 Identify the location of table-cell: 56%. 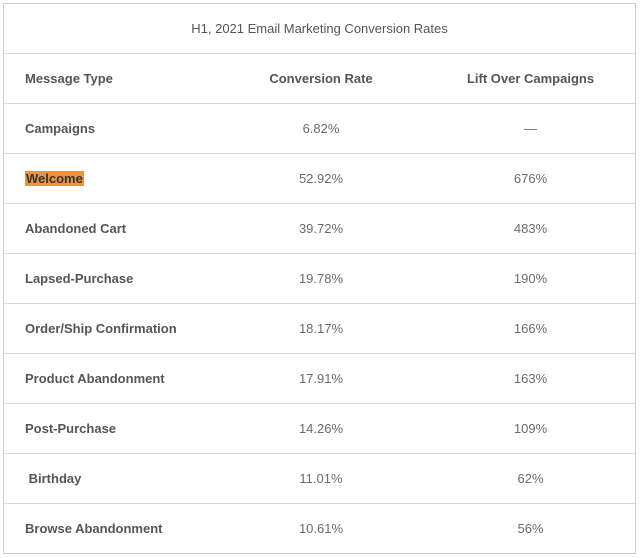
(531, 528).